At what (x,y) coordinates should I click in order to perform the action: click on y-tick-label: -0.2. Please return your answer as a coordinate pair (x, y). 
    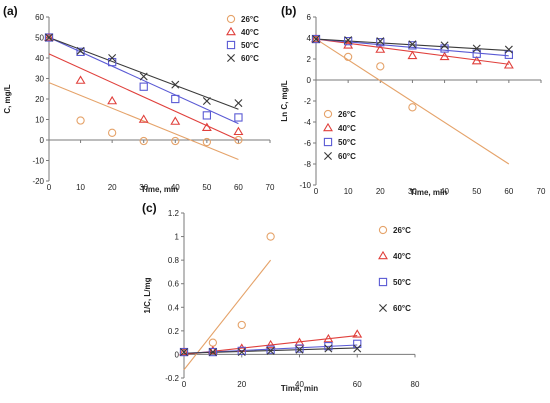
    Looking at the image, I should click on (172, 378).